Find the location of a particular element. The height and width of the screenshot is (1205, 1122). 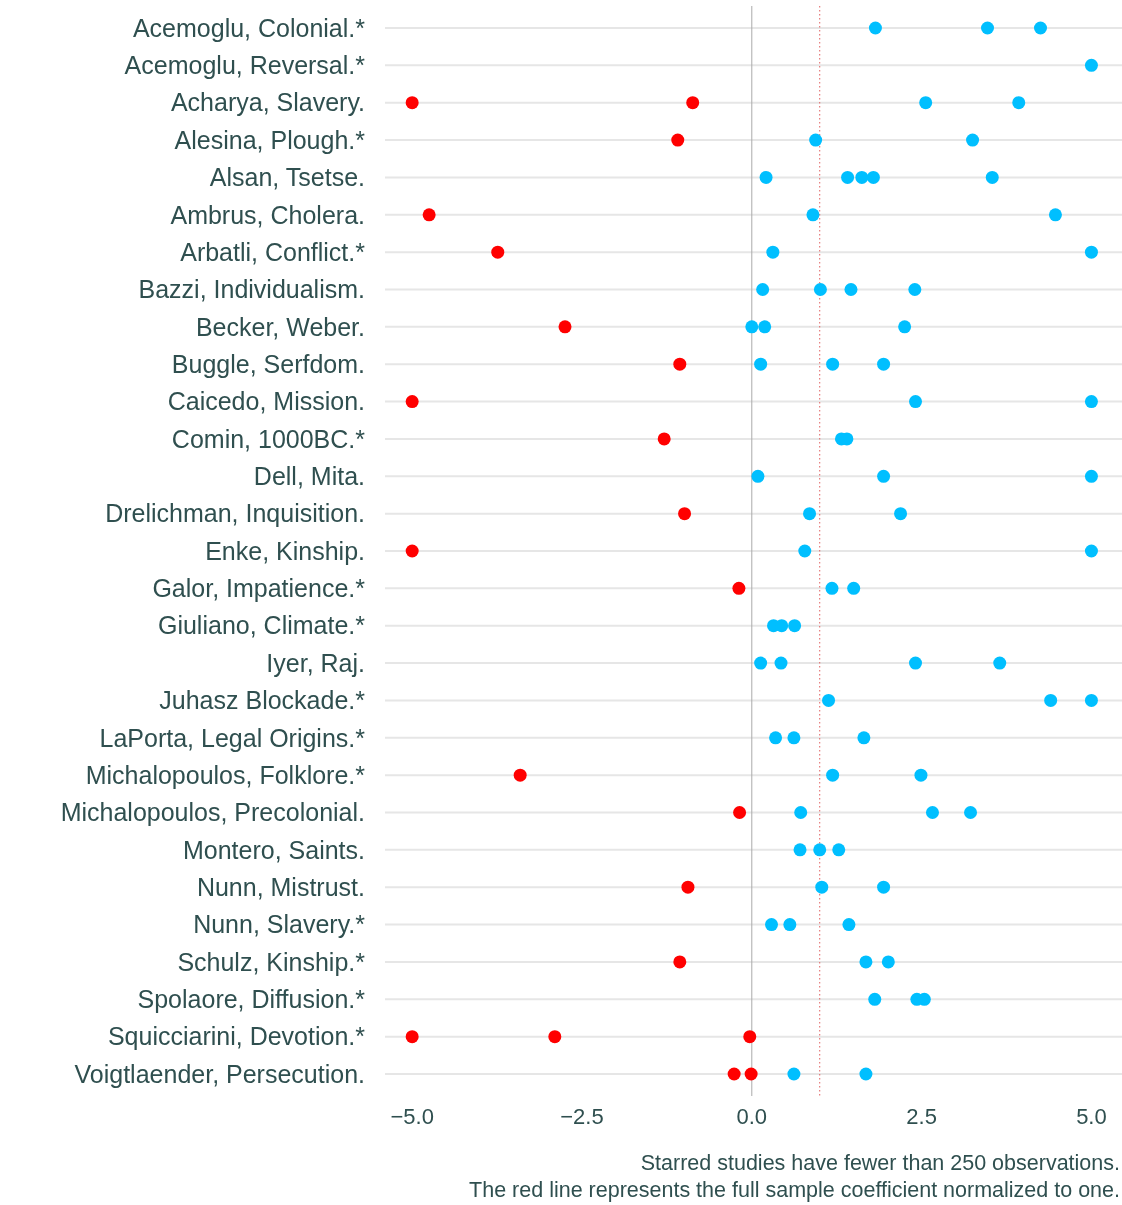

y-tick-label: Dell, Mita. is located at coordinates (309, 476).